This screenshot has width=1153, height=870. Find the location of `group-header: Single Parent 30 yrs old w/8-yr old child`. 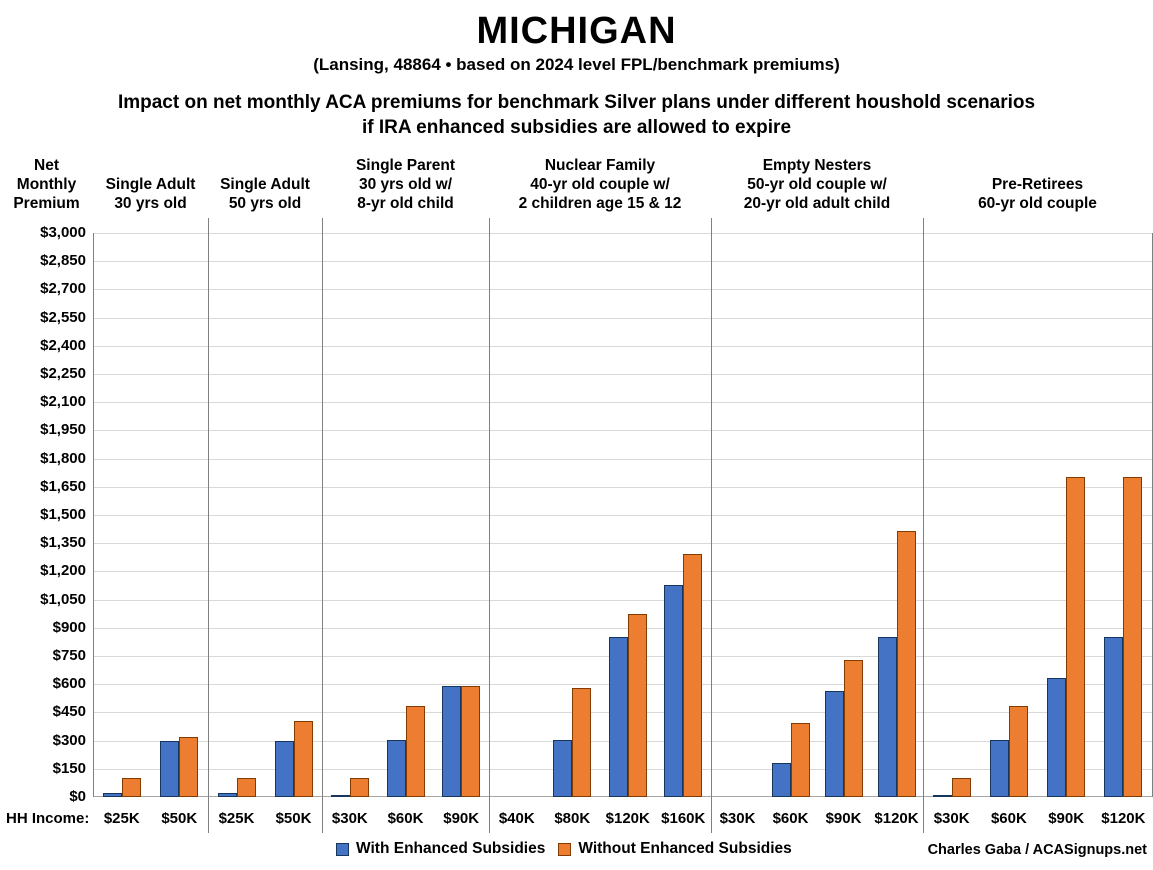

group-header: Single Parent 30 yrs old w/8-yr old child is located at coordinates (405, 181).